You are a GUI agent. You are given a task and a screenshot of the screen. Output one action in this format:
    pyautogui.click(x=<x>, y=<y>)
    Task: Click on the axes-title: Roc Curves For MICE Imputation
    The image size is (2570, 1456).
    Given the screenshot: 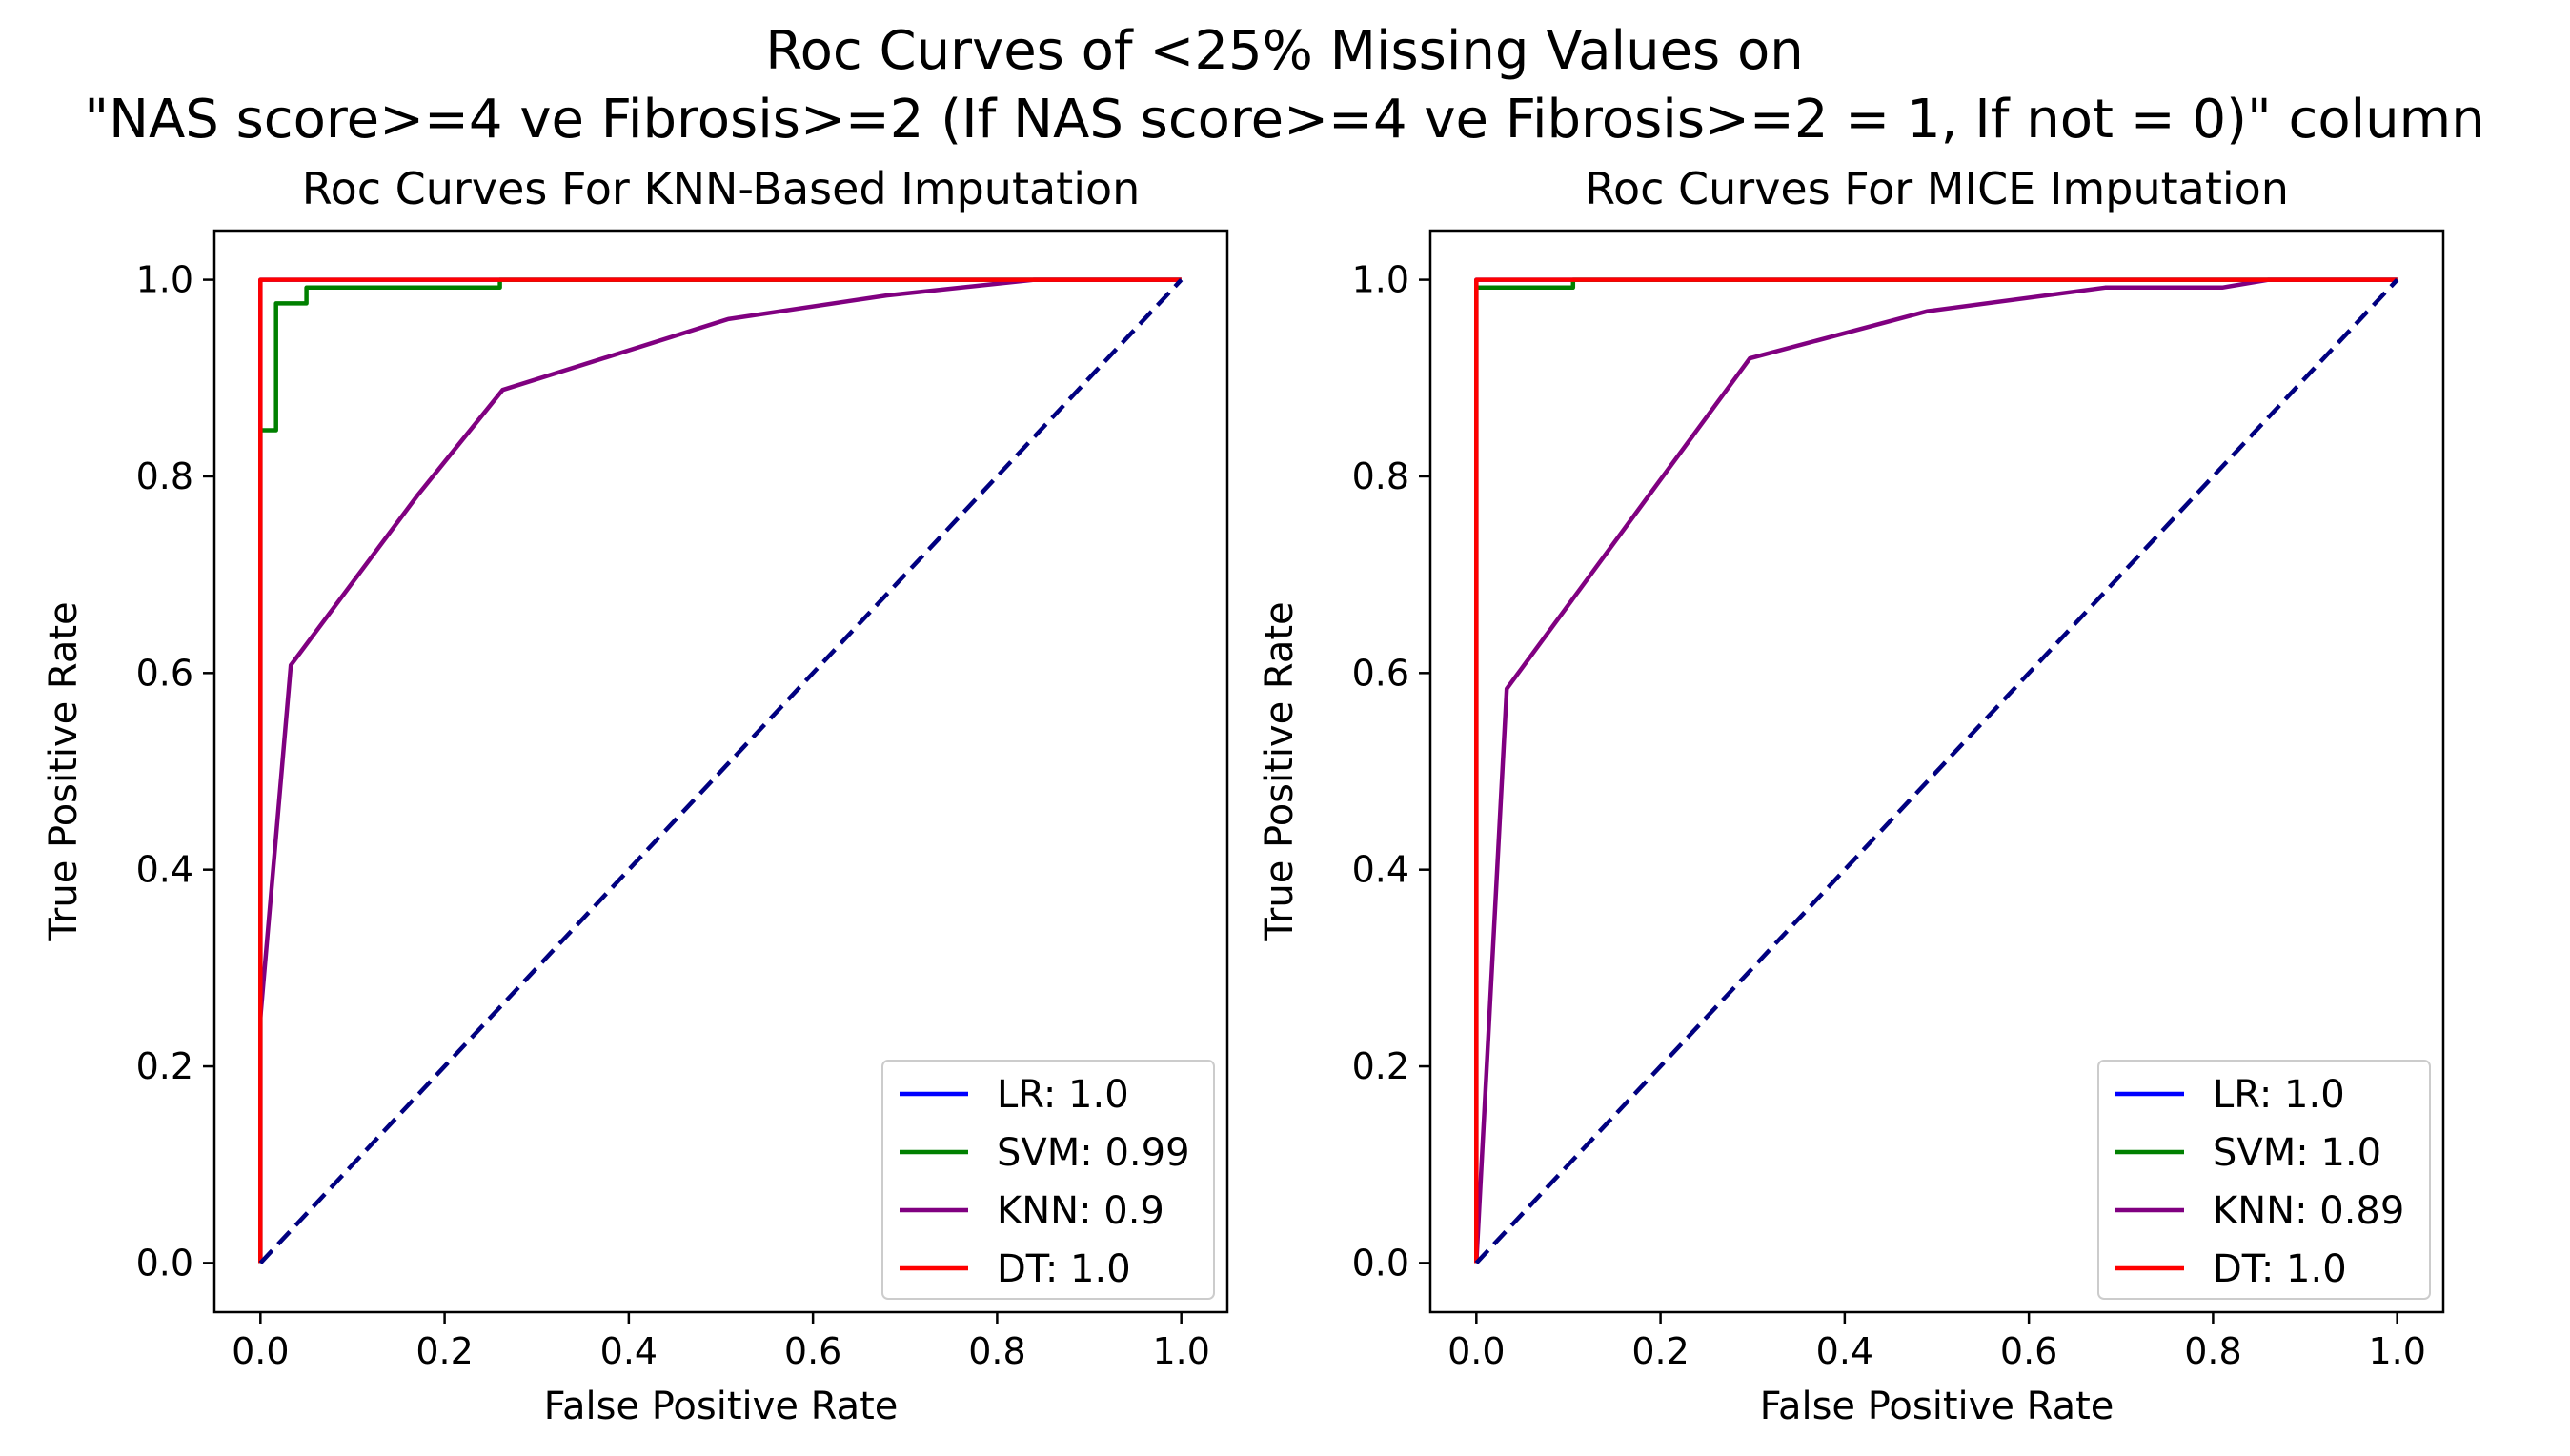 What is the action you would take?
    pyautogui.click(x=1937, y=188)
    